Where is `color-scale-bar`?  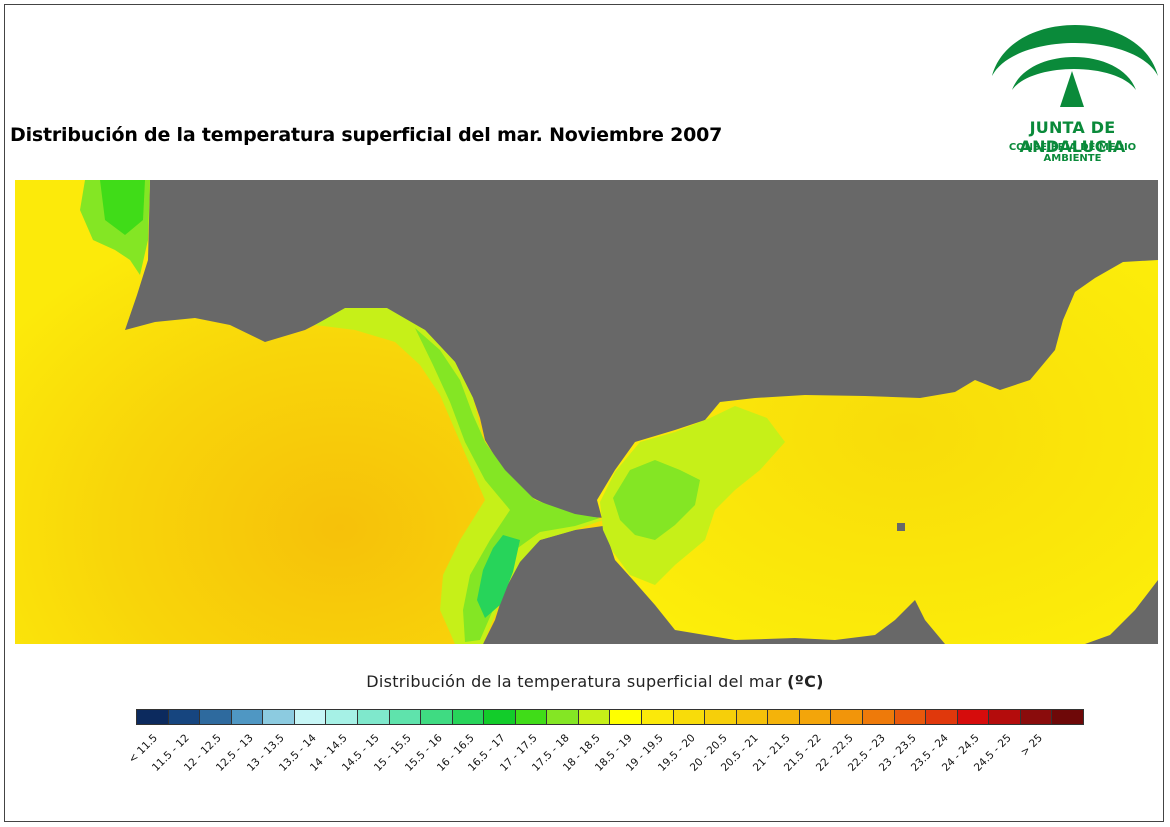 color-scale-bar is located at coordinates (610, 717).